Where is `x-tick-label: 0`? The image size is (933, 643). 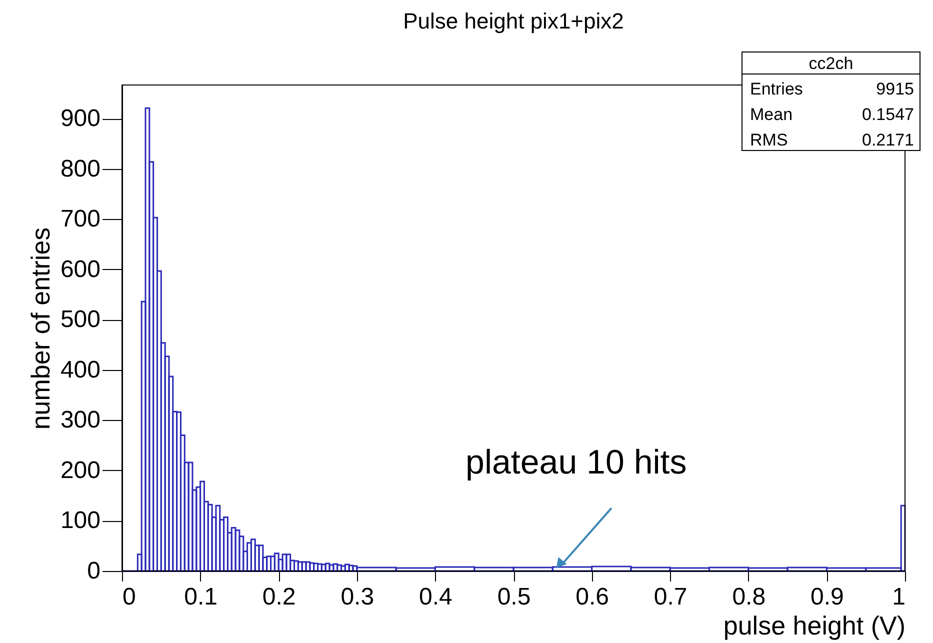
x-tick-label: 0 is located at coordinates (129, 597).